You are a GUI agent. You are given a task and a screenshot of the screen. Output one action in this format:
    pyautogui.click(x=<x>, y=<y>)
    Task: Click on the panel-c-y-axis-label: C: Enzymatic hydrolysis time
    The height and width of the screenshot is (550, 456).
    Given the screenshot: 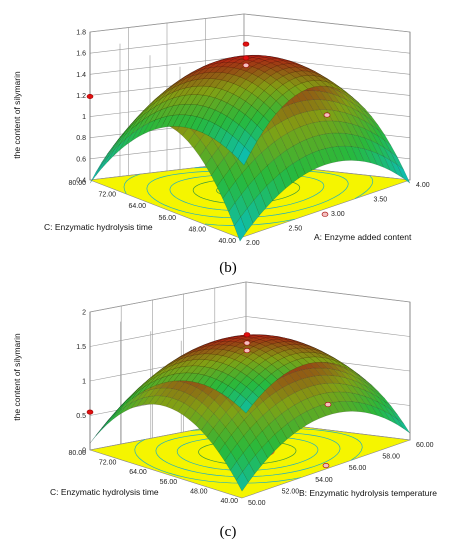 What is the action you would take?
    pyautogui.click(x=104, y=492)
    